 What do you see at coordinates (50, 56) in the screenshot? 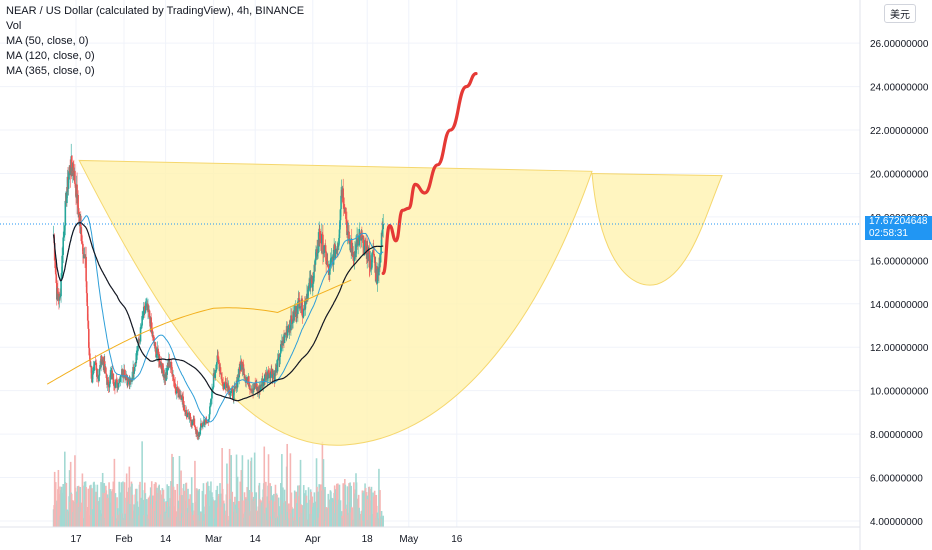
I see `legend-ma120: MA (120, close, 0)` at bounding box center [50, 56].